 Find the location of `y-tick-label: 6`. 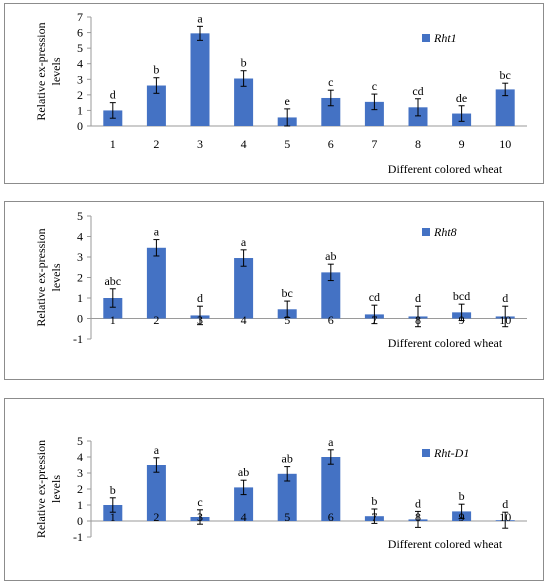

y-tick-label: 6 is located at coordinates (80, 33).